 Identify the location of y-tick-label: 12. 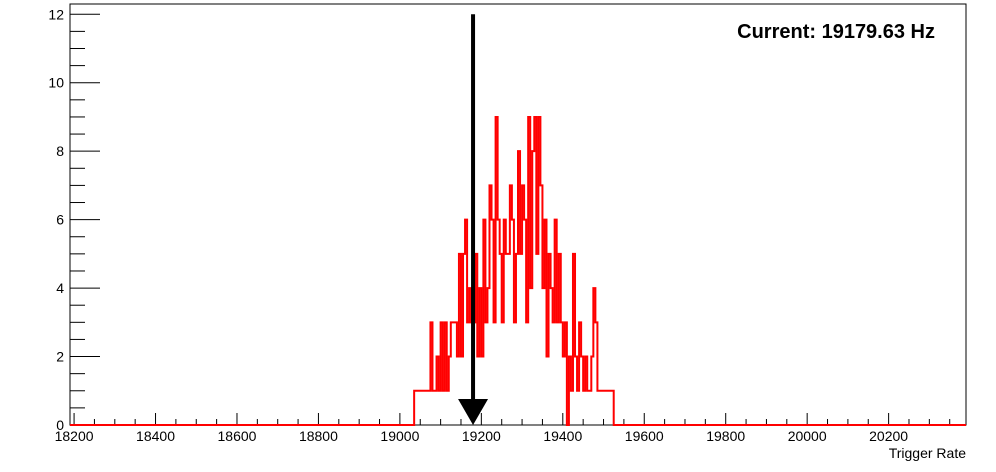
(56, 14).